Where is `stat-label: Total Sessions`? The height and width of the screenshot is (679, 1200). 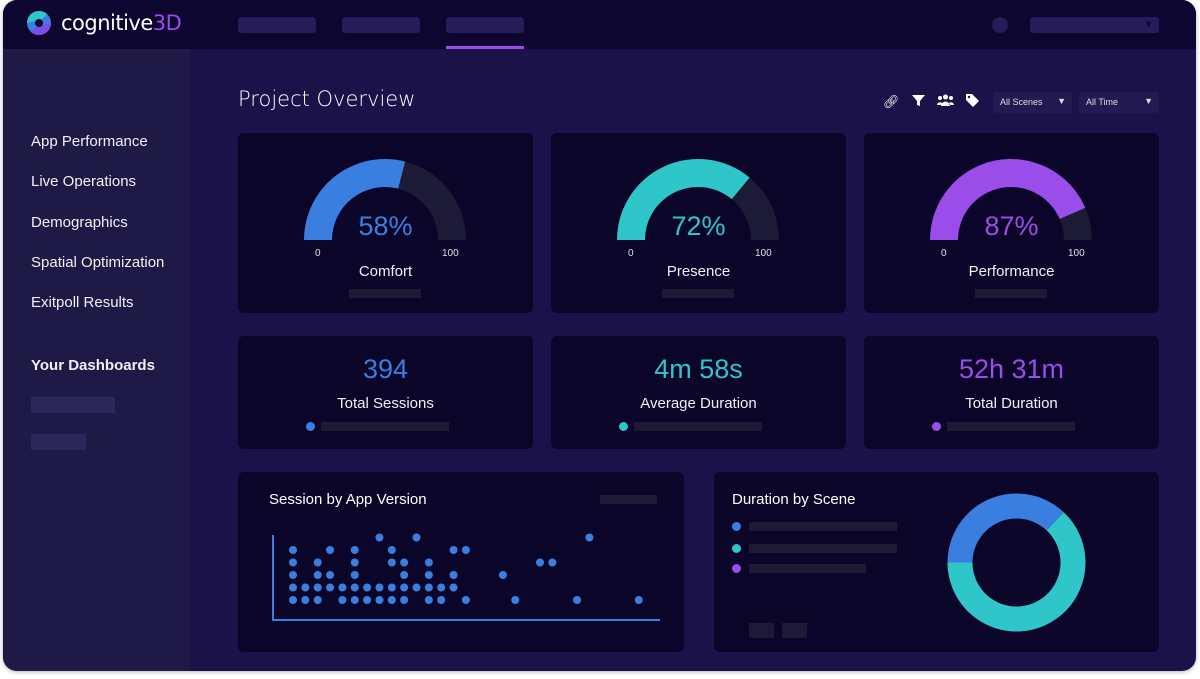
stat-label: Total Sessions is located at coordinates (385, 403).